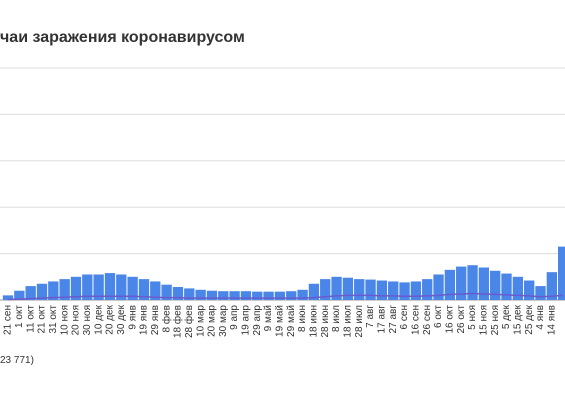 This screenshot has height=400, width=565. I want to click on x-tick-label: 31 окт, so click(53, 319).